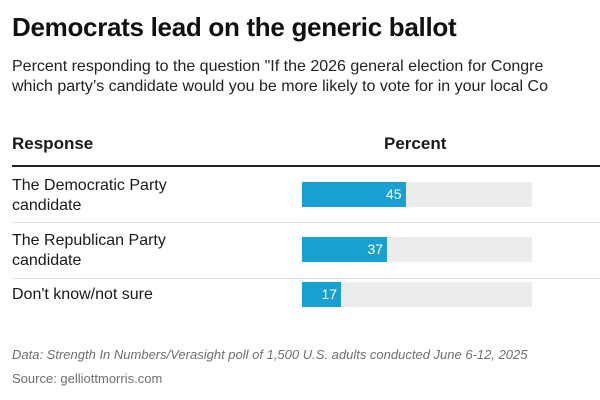 The image size is (600, 400). Describe the element at coordinates (142, 196) in the screenshot. I see `row-label: The Democratic Party candidate` at that location.